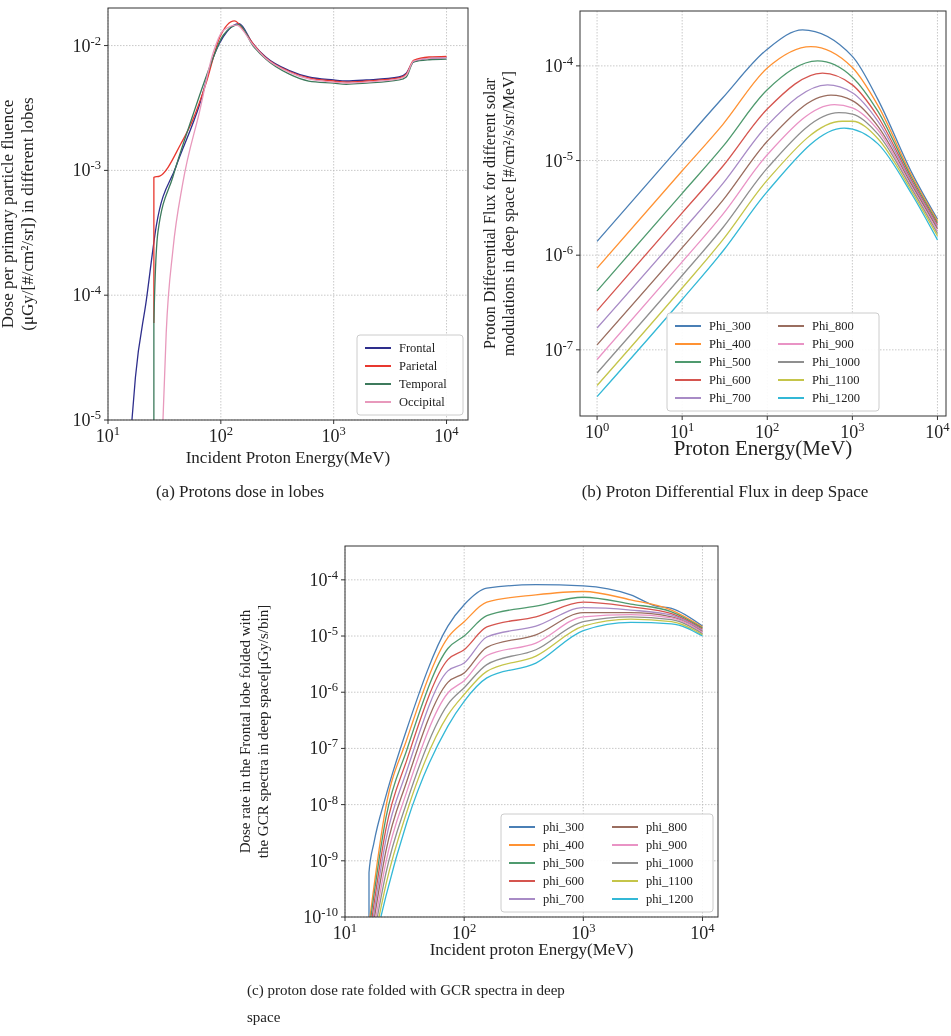 This screenshot has width=951, height=1036. Describe the element at coordinates (833, 326) in the screenshot. I see `legend-label: Phi_800` at that location.